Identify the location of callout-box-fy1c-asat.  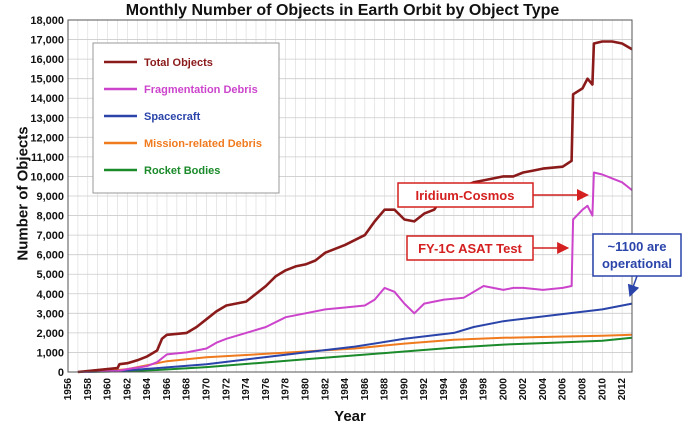
(470, 248).